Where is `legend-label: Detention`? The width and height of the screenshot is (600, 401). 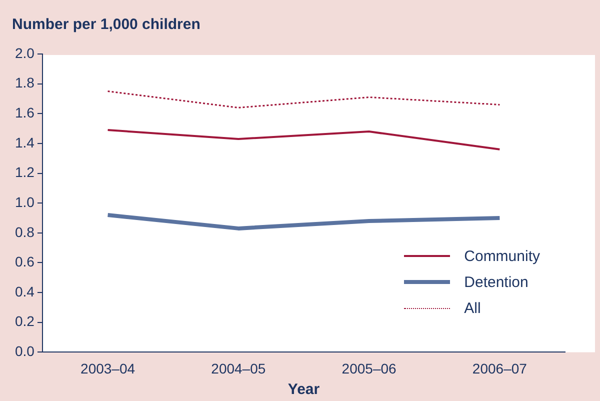
legend-label: Detention is located at coordinates (496, 282).